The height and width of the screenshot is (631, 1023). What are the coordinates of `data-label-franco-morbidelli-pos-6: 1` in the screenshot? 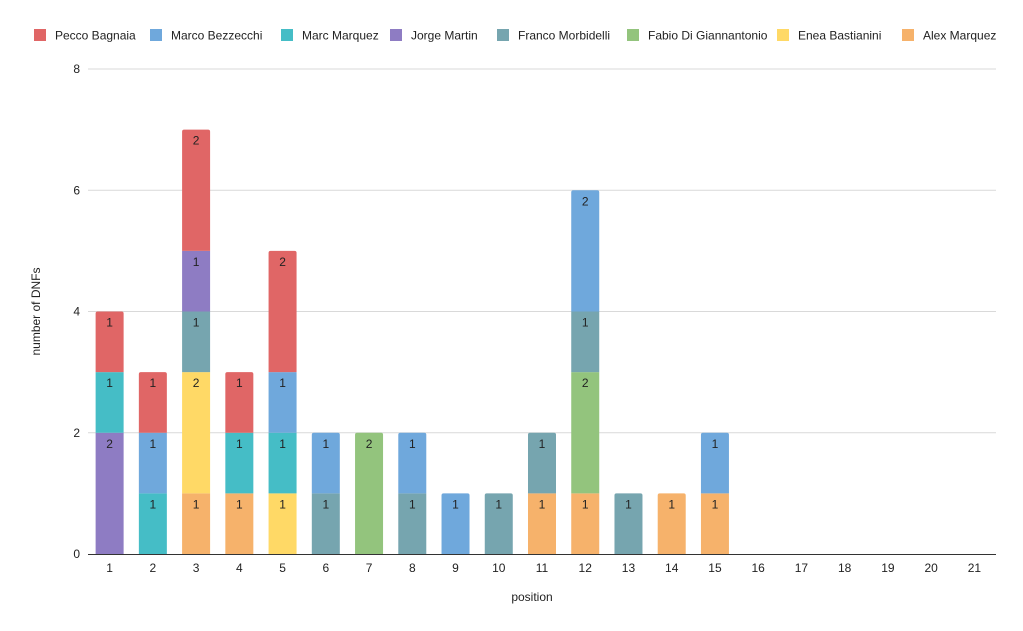 It's located at (325, 504).